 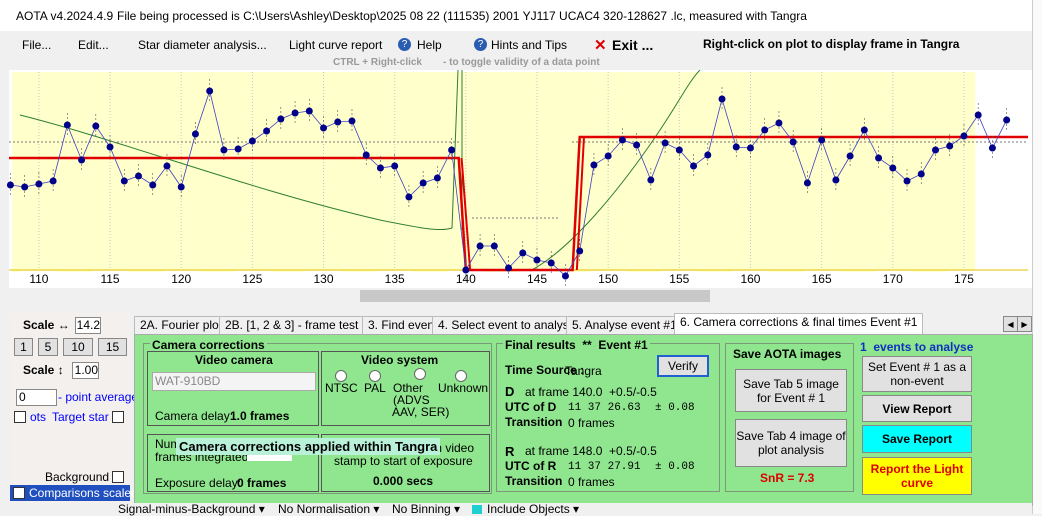 I want to click on target-label: Target star, so click(x=80, y=417).